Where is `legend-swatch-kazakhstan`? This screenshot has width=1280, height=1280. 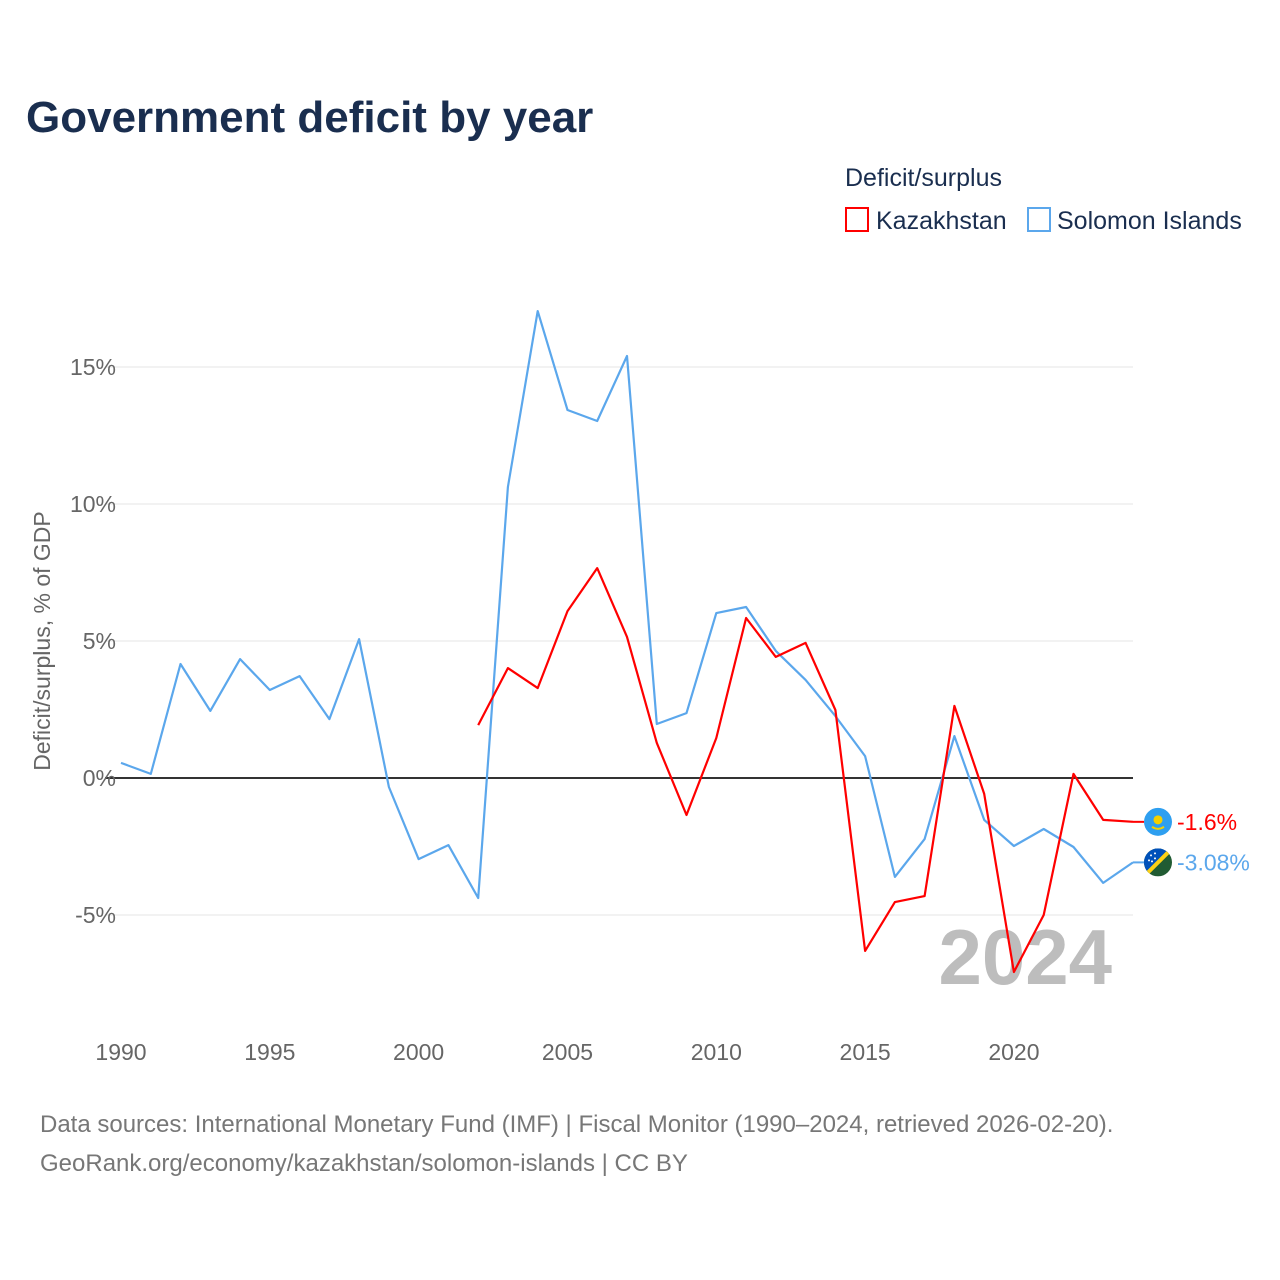 legend-swatch-kazakhstan is located at coordinates (857, 219).